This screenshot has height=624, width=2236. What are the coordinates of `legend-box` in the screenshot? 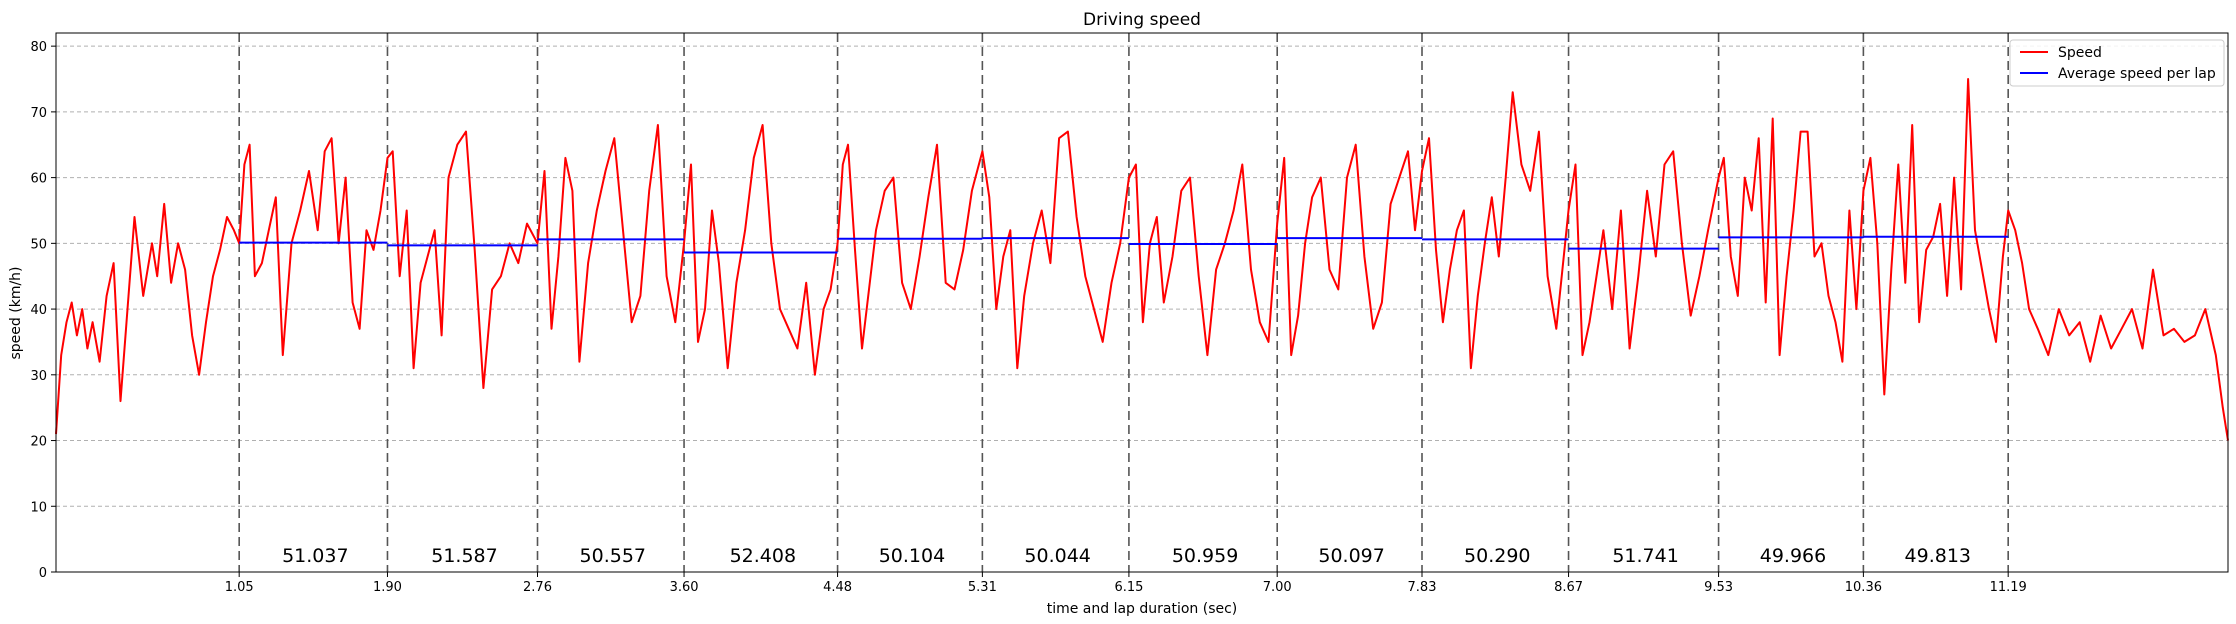 It's located at (2117, 63).